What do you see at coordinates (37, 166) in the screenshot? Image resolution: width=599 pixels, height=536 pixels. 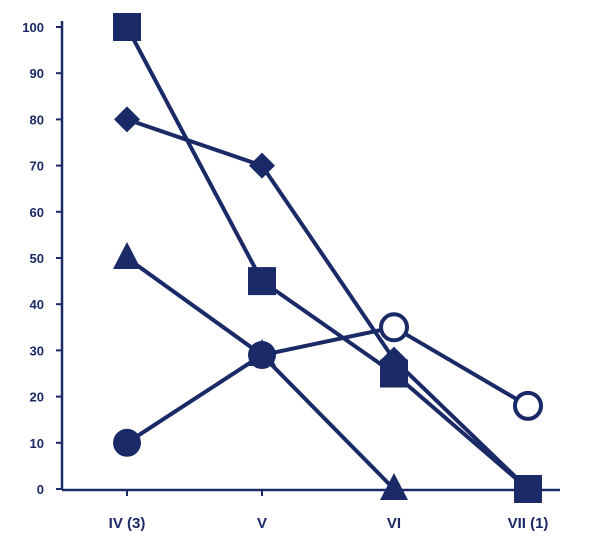 I see `y-tick-label: 70` at bounding box center [37, 166].